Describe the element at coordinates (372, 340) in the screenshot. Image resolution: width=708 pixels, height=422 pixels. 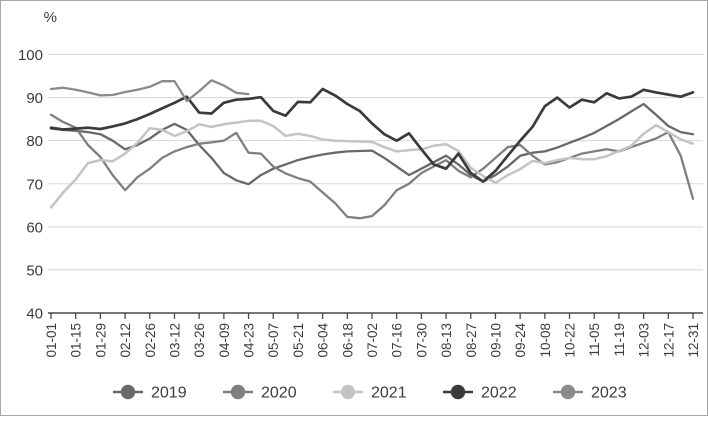
I see `x-tick-label: 07-02` at that location.